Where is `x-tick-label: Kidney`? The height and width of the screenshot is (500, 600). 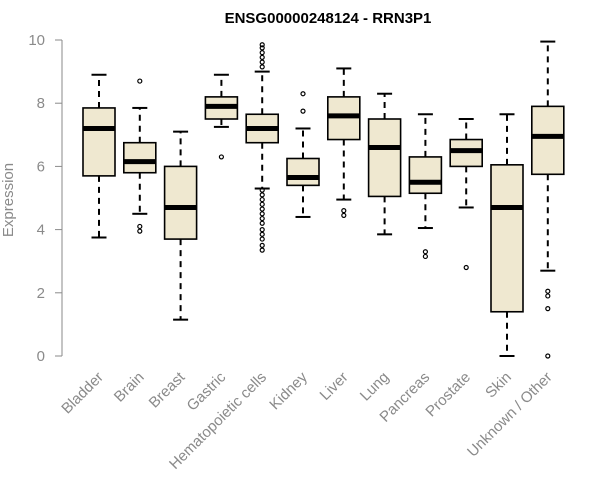
x-tick-label: Kidney is located at coordinates (288, 390).